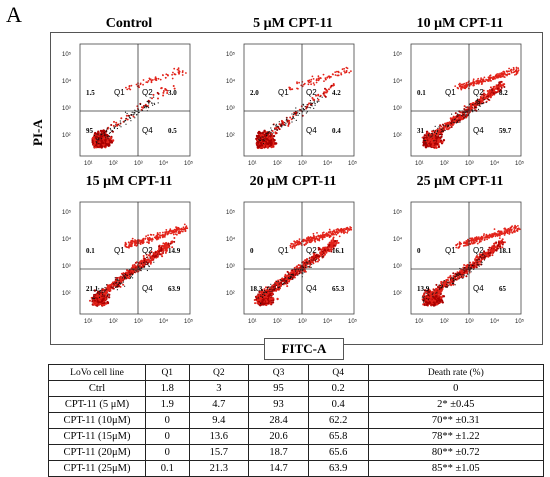 The image size is (550, 477). I want to click on table-cell: 63.9, so click(338, 469).